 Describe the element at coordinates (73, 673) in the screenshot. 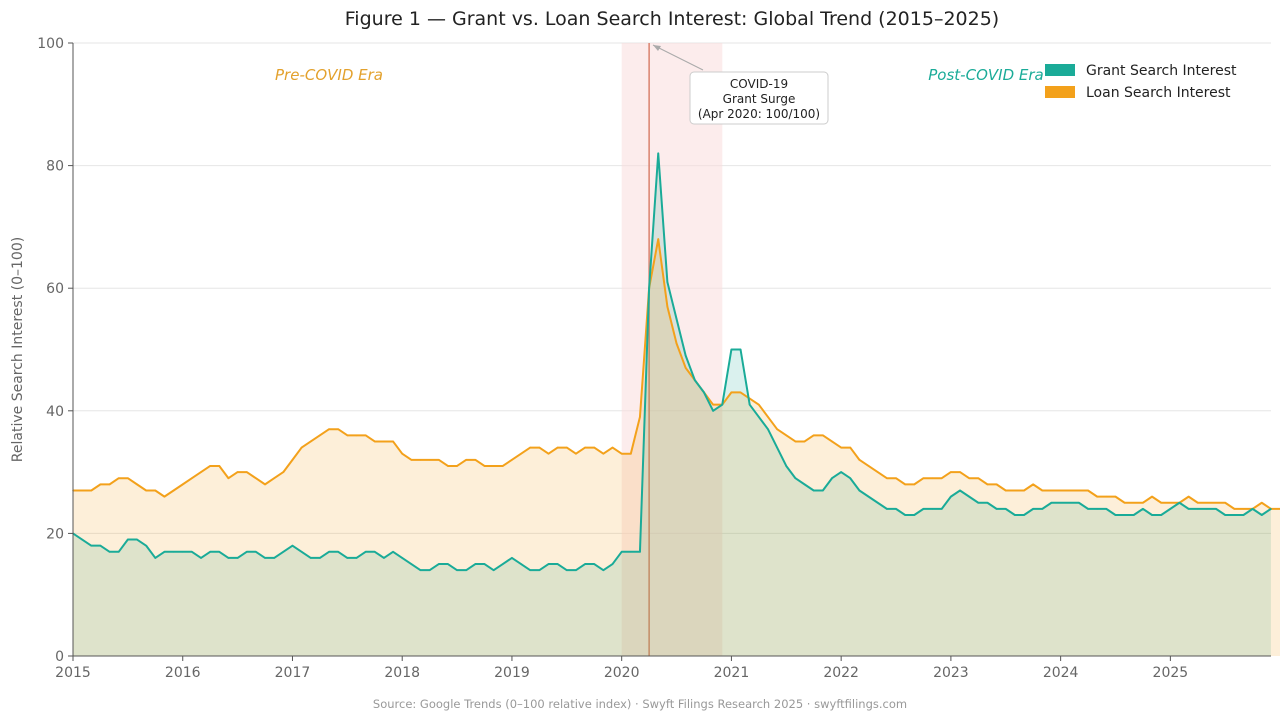

I see `x-tick-label-2015: 2015` at that location.